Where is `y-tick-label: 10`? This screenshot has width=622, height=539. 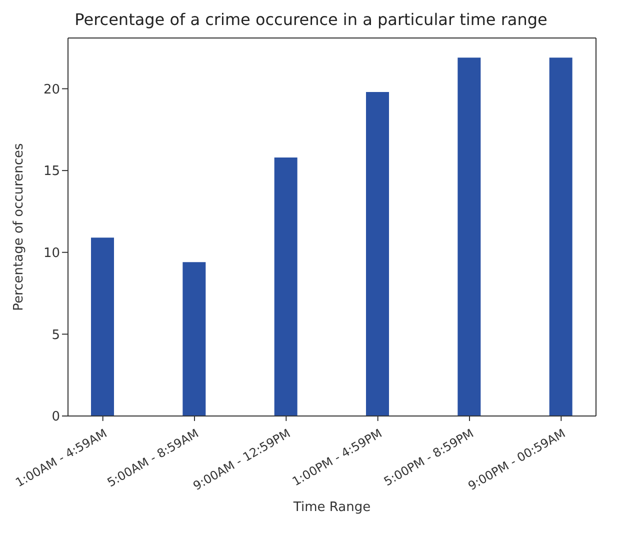
y-tick-label: 10 is located at coordinates (51, 253).